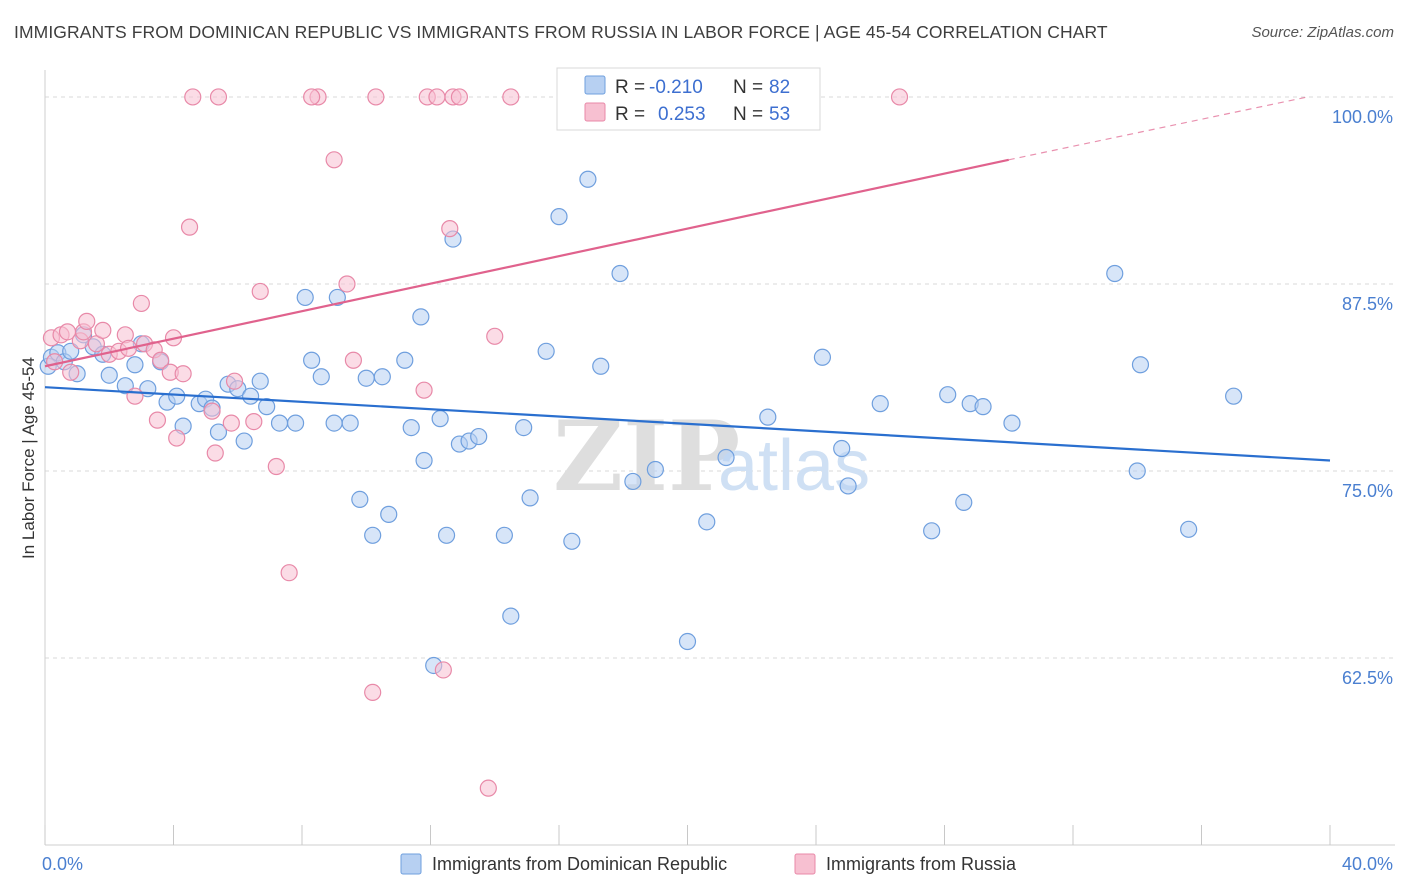 This screenshot has height=892, width=1406. I want to click on series-legend-label-pink: Immigrants from Russia, so click(921, 864).